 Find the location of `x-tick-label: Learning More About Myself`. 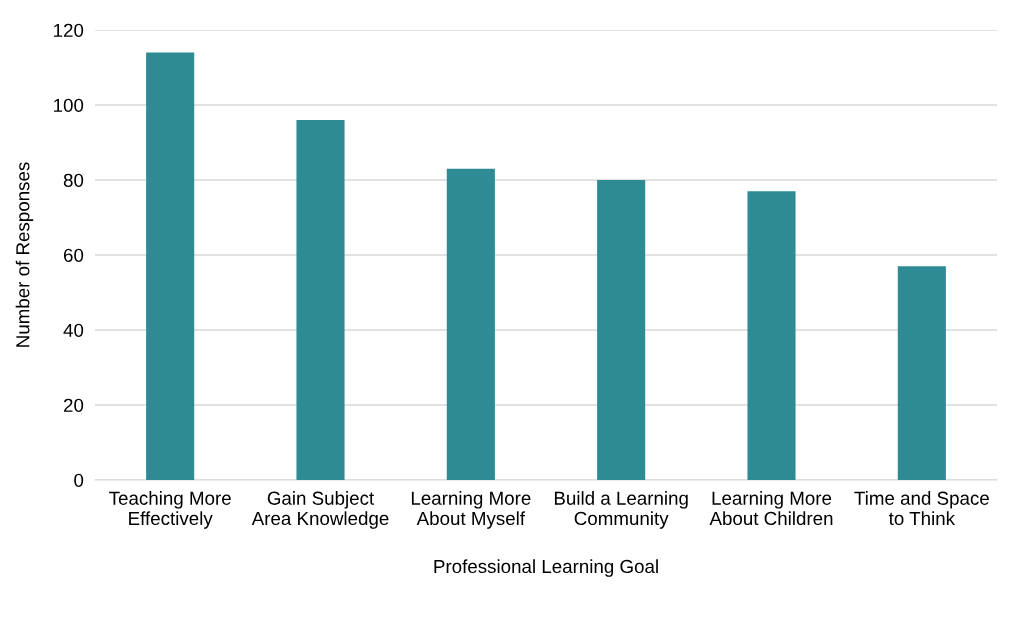

x-tick-label: Learning More About Myself is located at coordinates (471, 510).